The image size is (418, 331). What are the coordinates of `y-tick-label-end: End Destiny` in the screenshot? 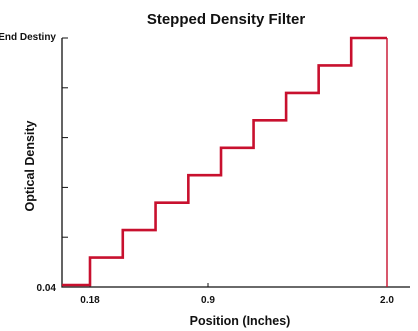 It's located at (28, 37).